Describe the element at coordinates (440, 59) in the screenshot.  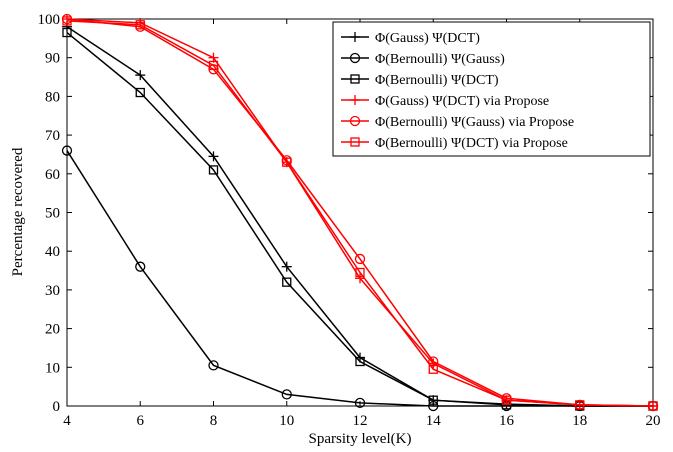
I see `legend-label: Φ(Bernoulli) Ψ(Gauss)` at that location.